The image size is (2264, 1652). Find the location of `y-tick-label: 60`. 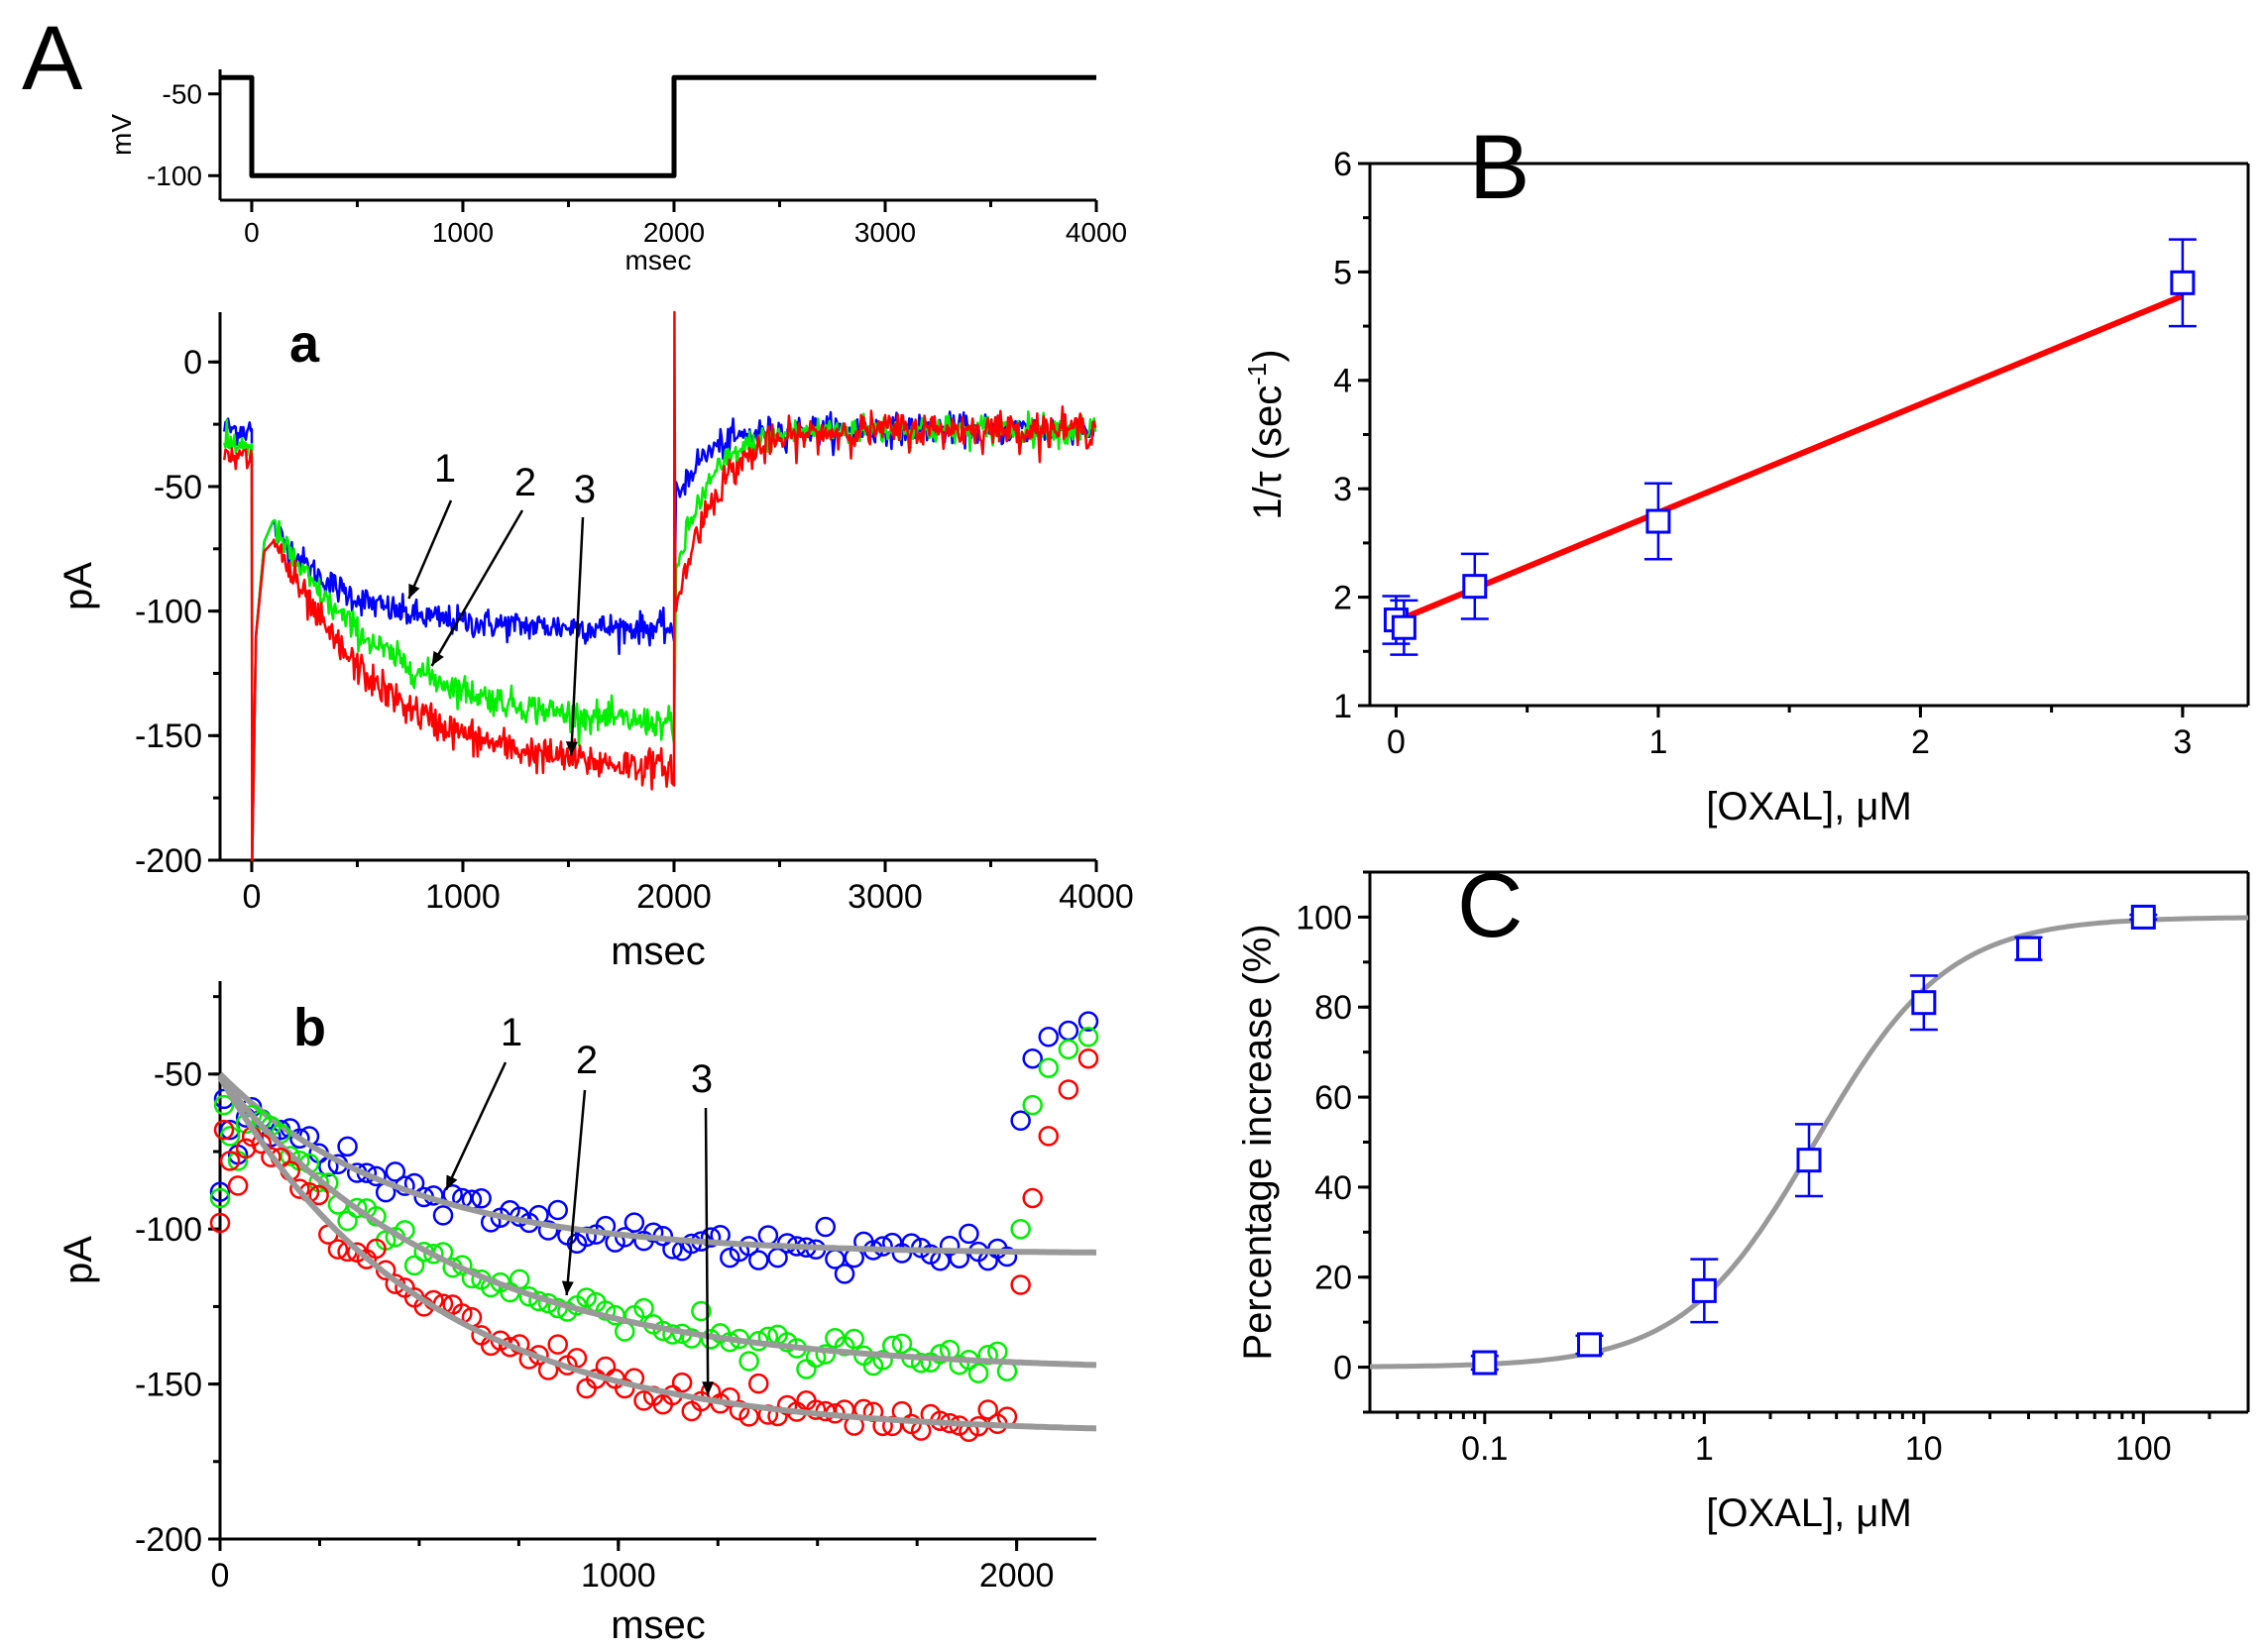

y-tick-label: 60 is located at coordinates (1333, 1098).